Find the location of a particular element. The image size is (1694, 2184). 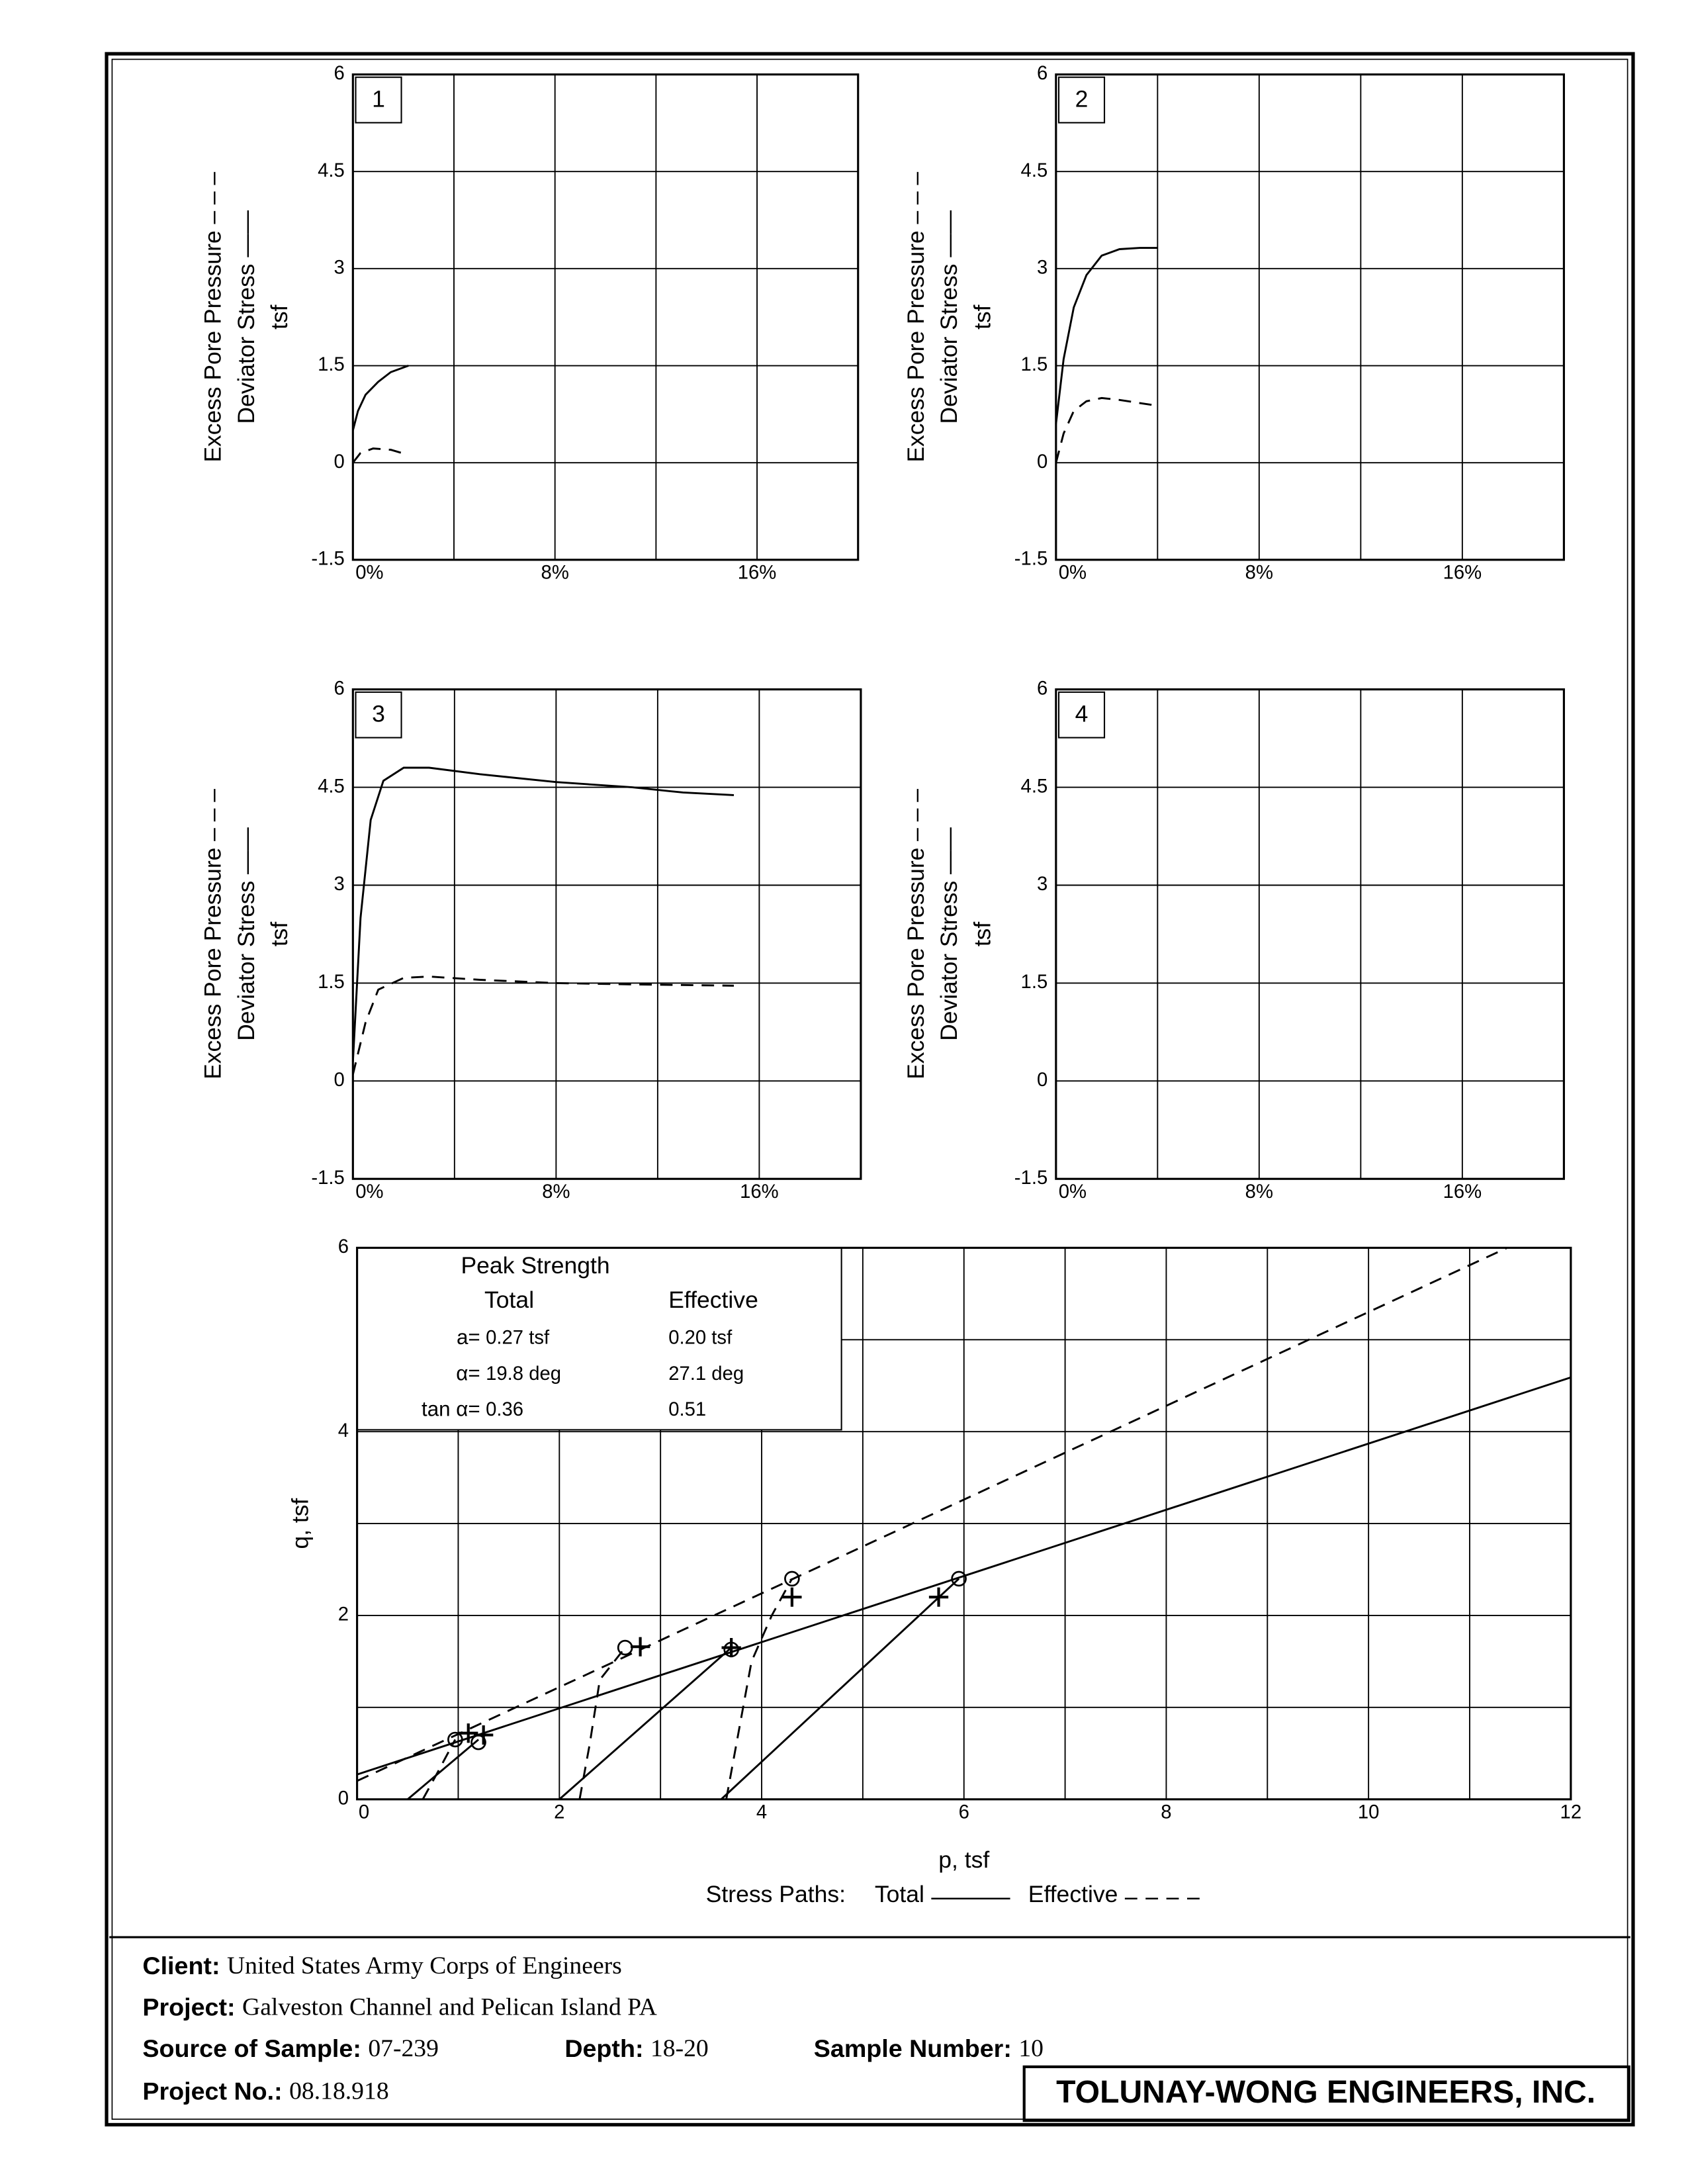

row-label: tan α= is located at coordinates (451, 1410).